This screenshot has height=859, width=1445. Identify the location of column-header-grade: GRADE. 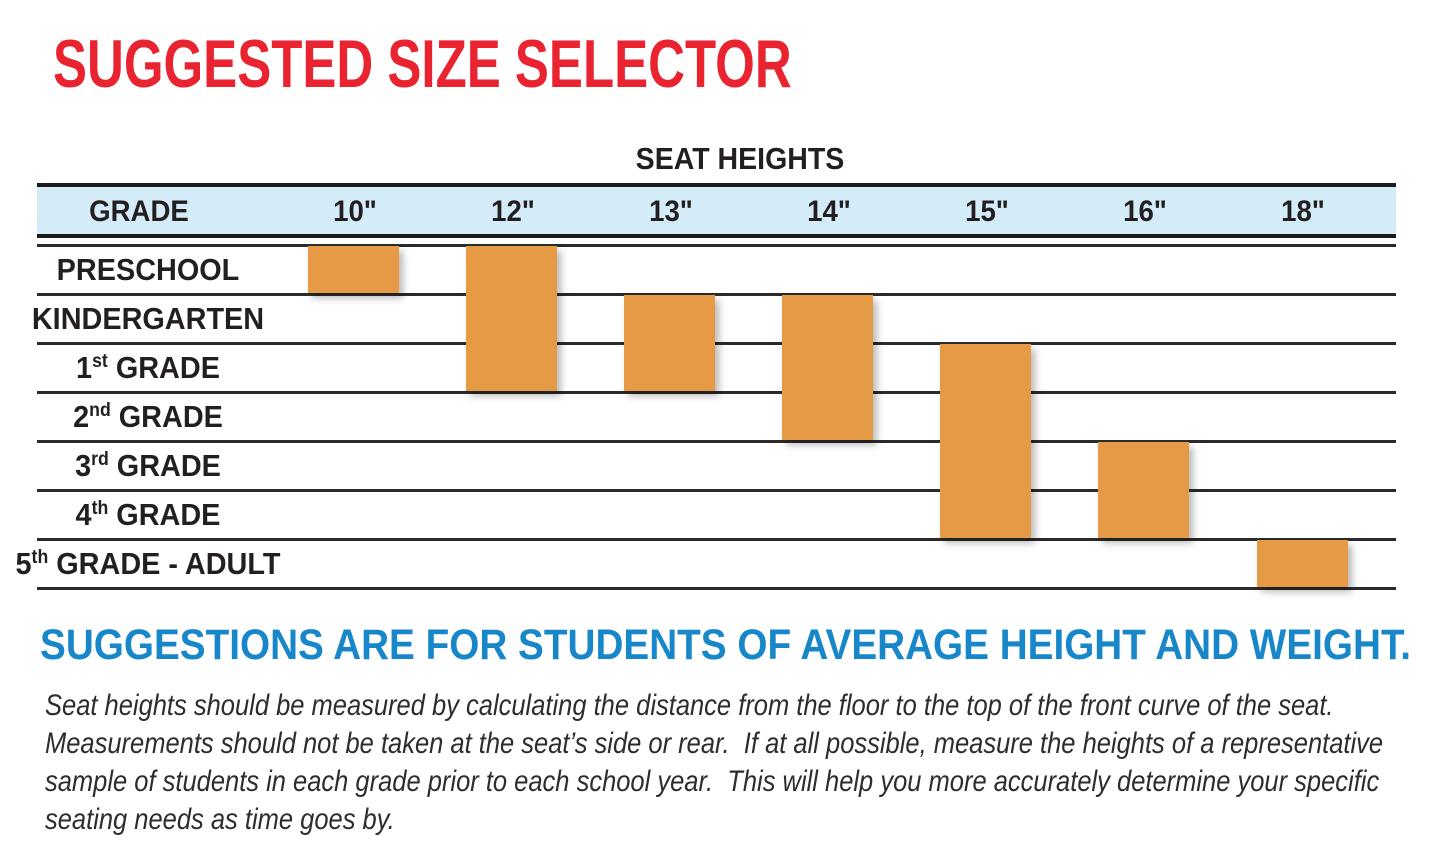
(139, 211).